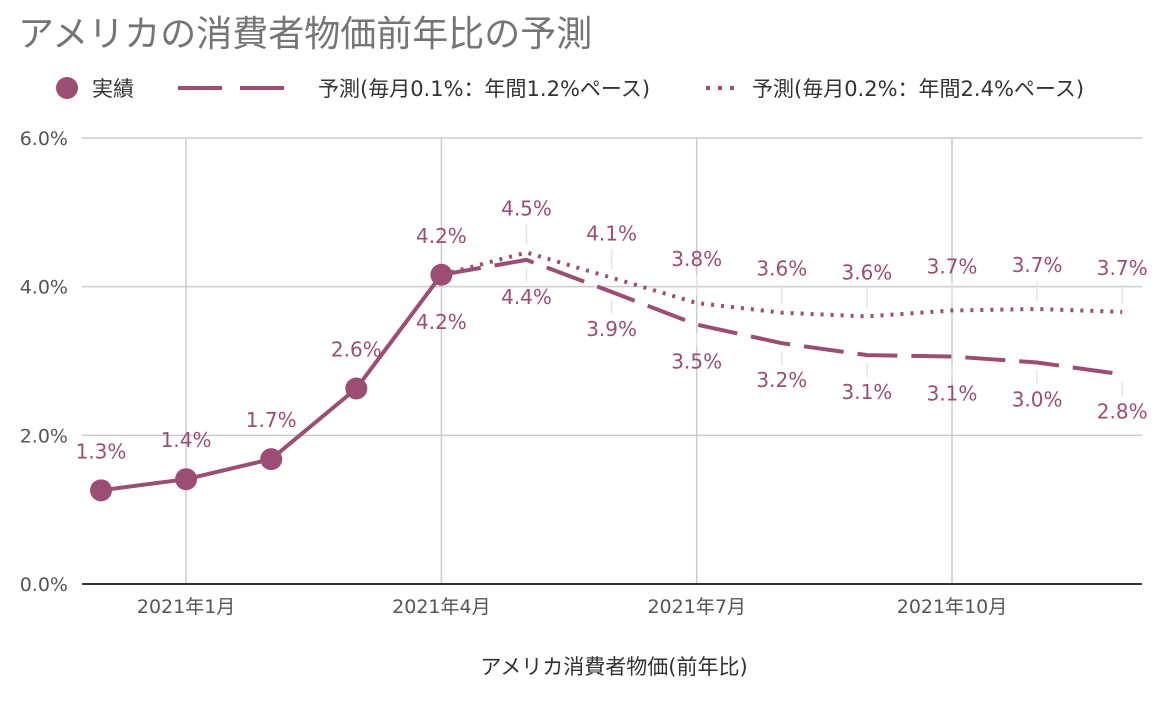 This screenshot has width=1162, height=704. What do you see at coordinates (186, 607) in the screenshot?
I see `x-tick-label: 2021年1月` at bounding box center [186, 607].